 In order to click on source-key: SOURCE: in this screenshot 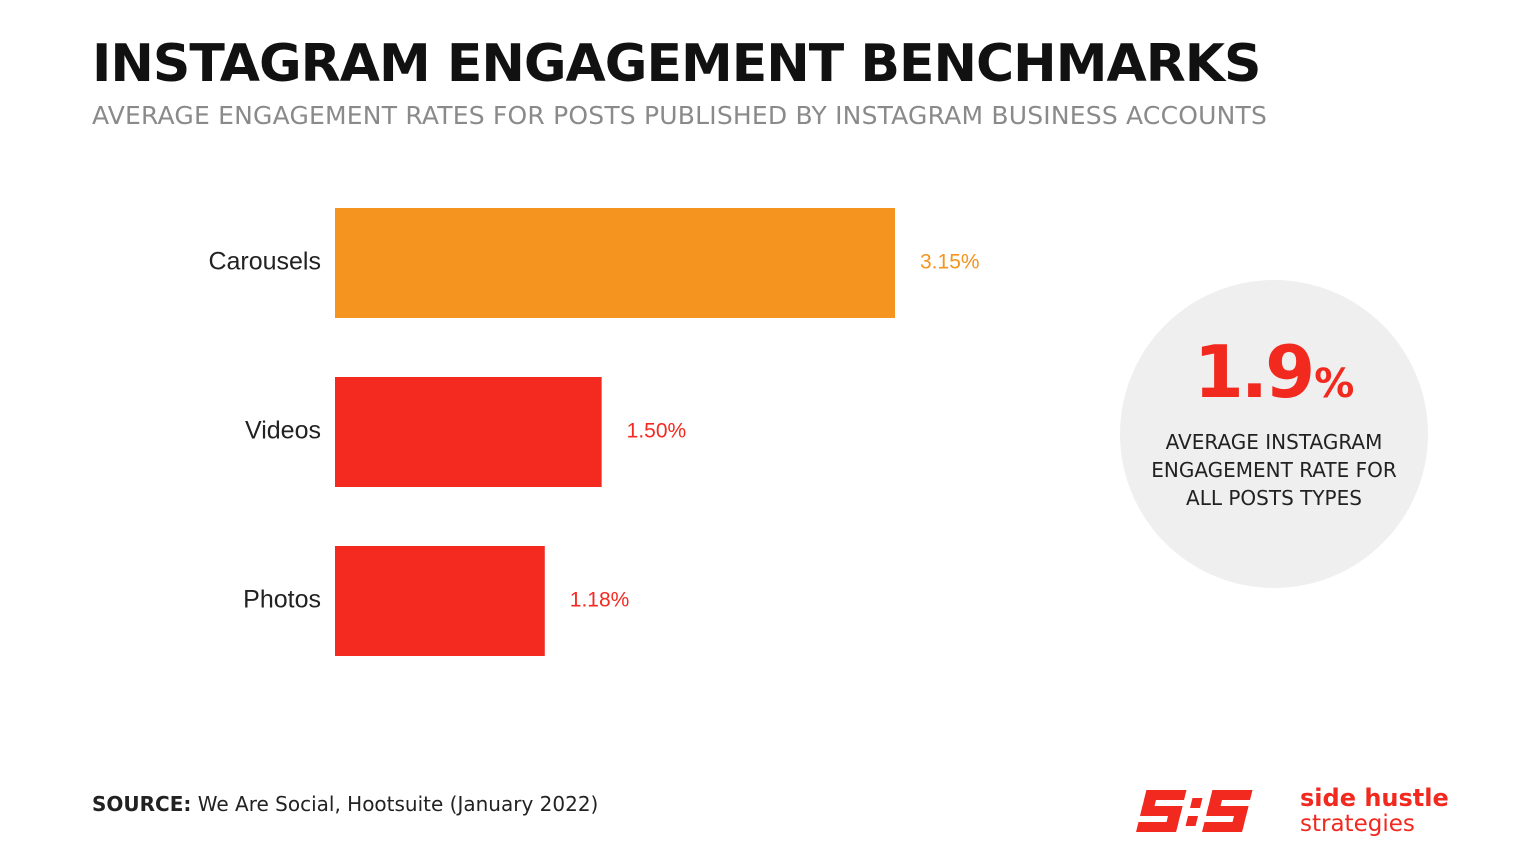, I will do `click(142, 804)`.